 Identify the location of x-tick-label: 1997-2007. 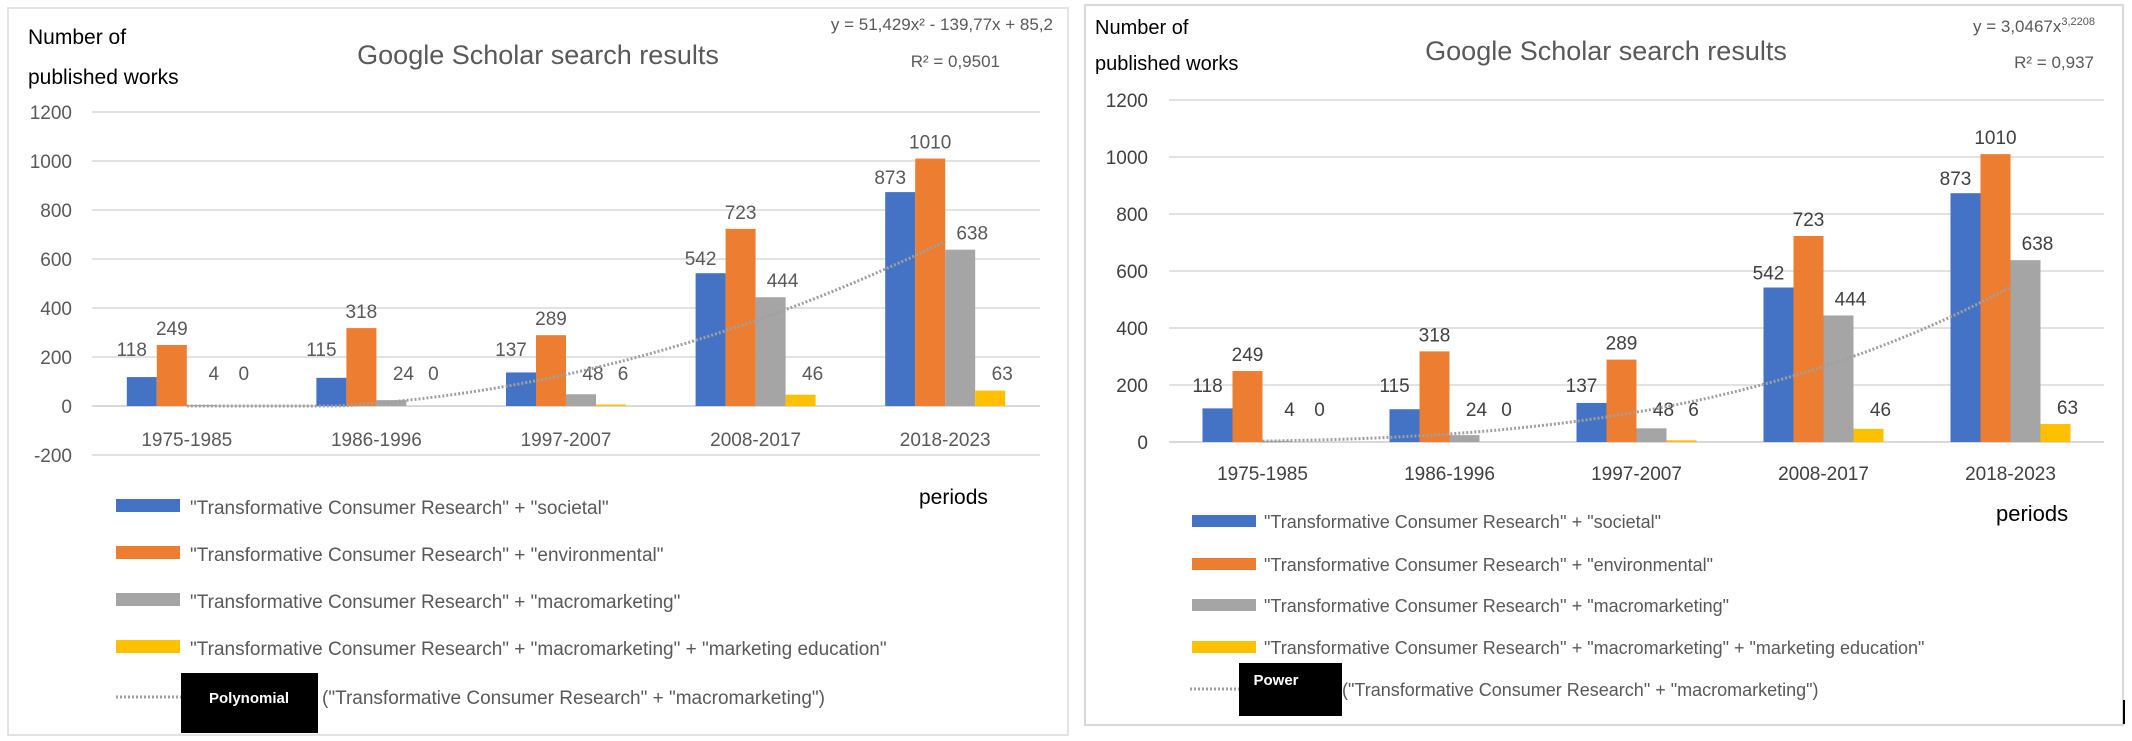
(566, 440).